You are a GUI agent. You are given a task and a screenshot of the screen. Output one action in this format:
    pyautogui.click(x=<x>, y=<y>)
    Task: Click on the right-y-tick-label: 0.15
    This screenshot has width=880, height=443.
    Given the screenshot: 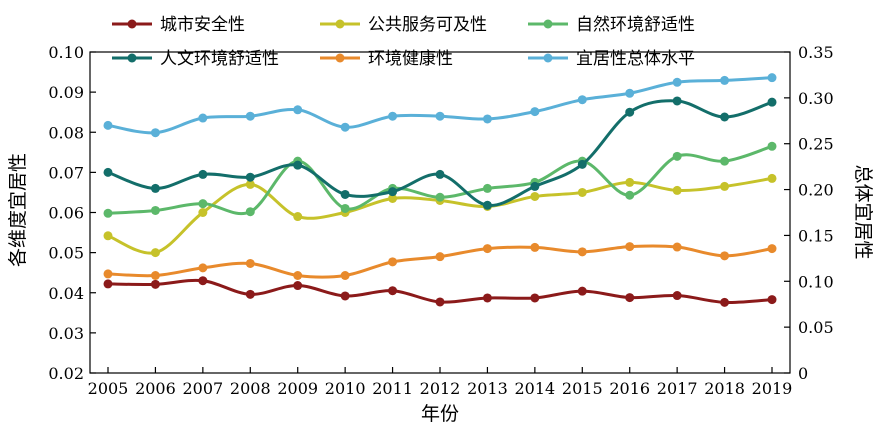 What is the action you would take?
    pyautogui.click(x=816, y=235)
    